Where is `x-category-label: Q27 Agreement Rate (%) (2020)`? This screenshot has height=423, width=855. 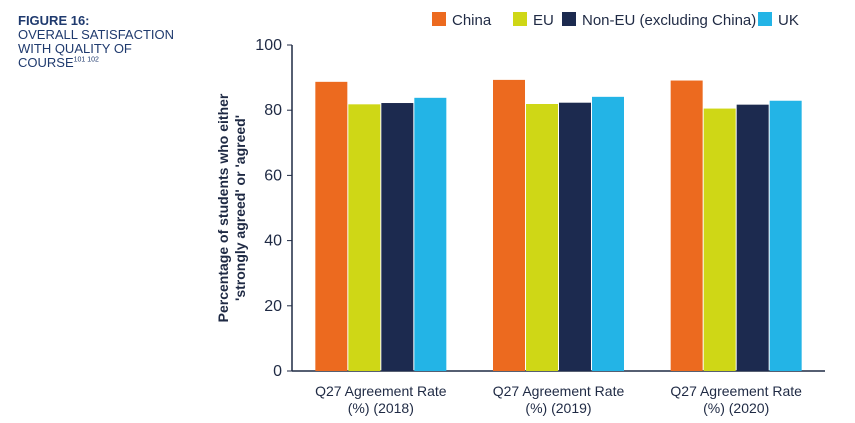
x-category-label: Q27 Agreement Rate (%) (2020) is located at coordinates (736, 399).